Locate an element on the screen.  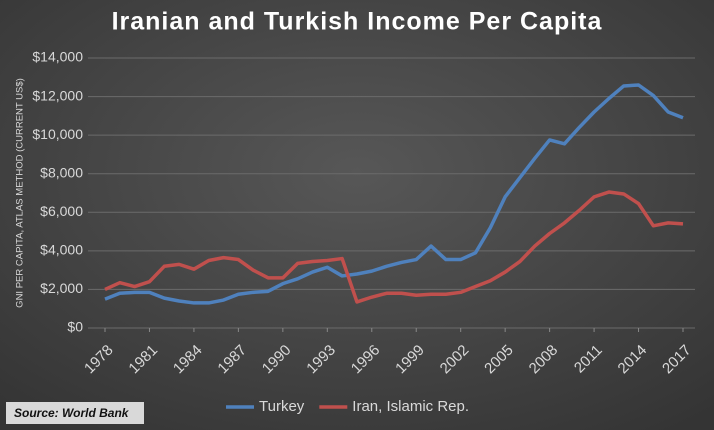
y-tick-label: $4,000 is located at coordinates (61, 250).